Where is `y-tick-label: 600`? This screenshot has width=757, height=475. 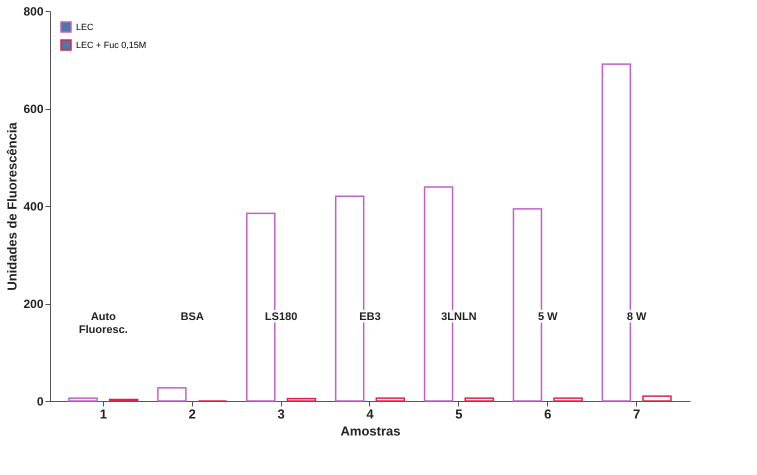
y-tick-label: 600 is located at coordinates (33, 109).